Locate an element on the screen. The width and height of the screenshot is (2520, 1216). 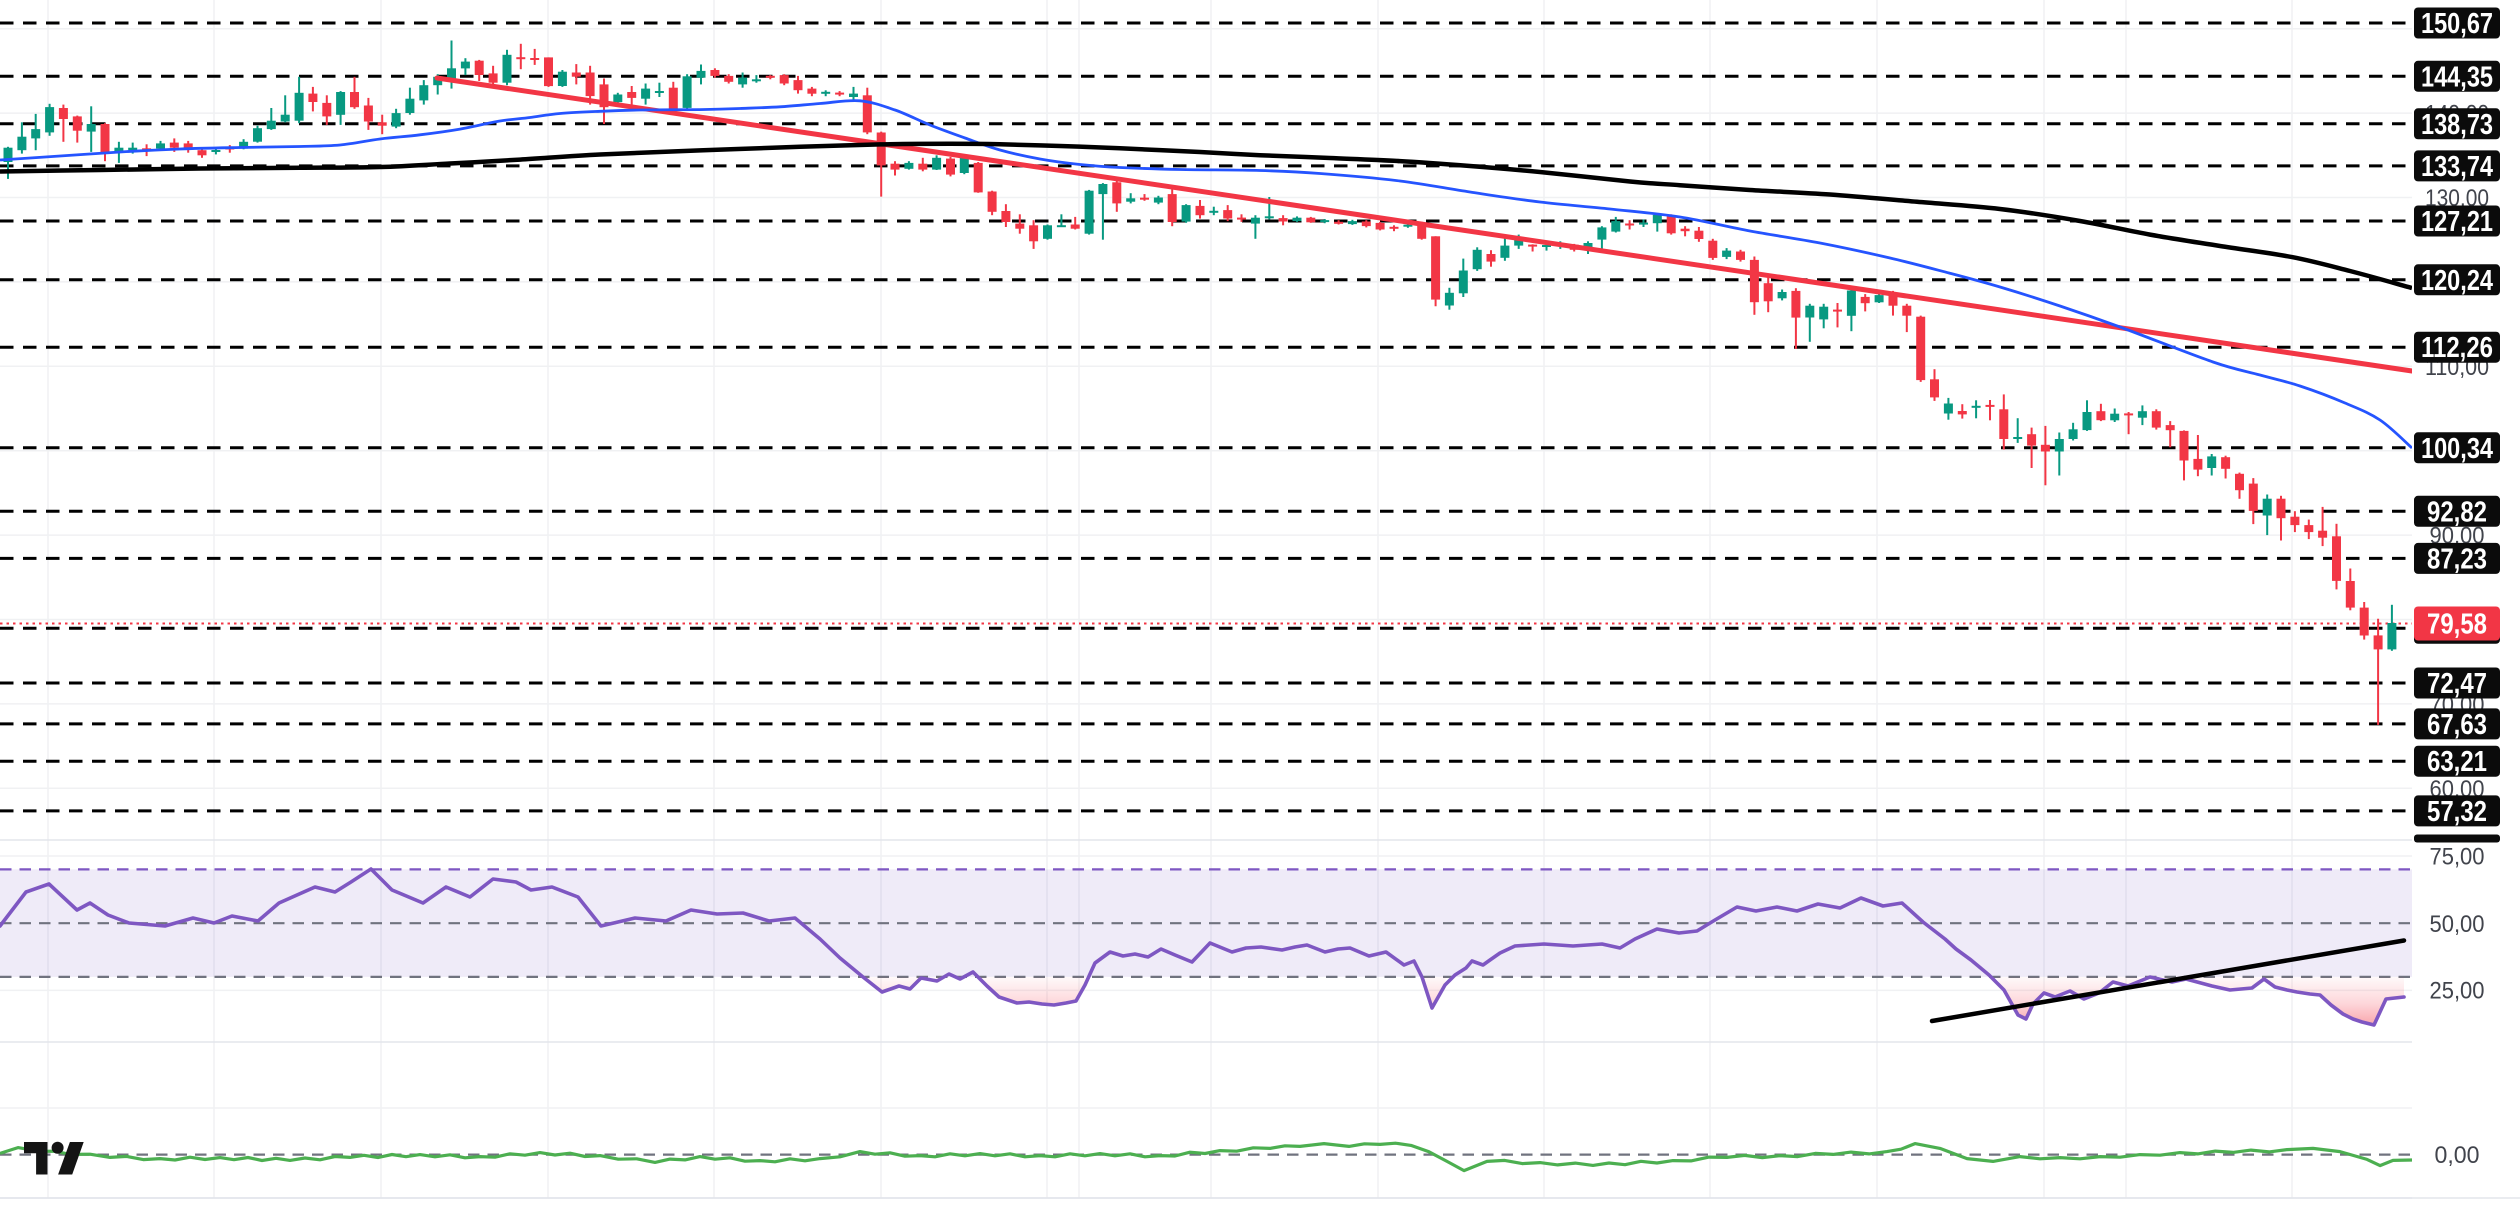
svg-text: 100,34 is located at coordinates (2457, 449).